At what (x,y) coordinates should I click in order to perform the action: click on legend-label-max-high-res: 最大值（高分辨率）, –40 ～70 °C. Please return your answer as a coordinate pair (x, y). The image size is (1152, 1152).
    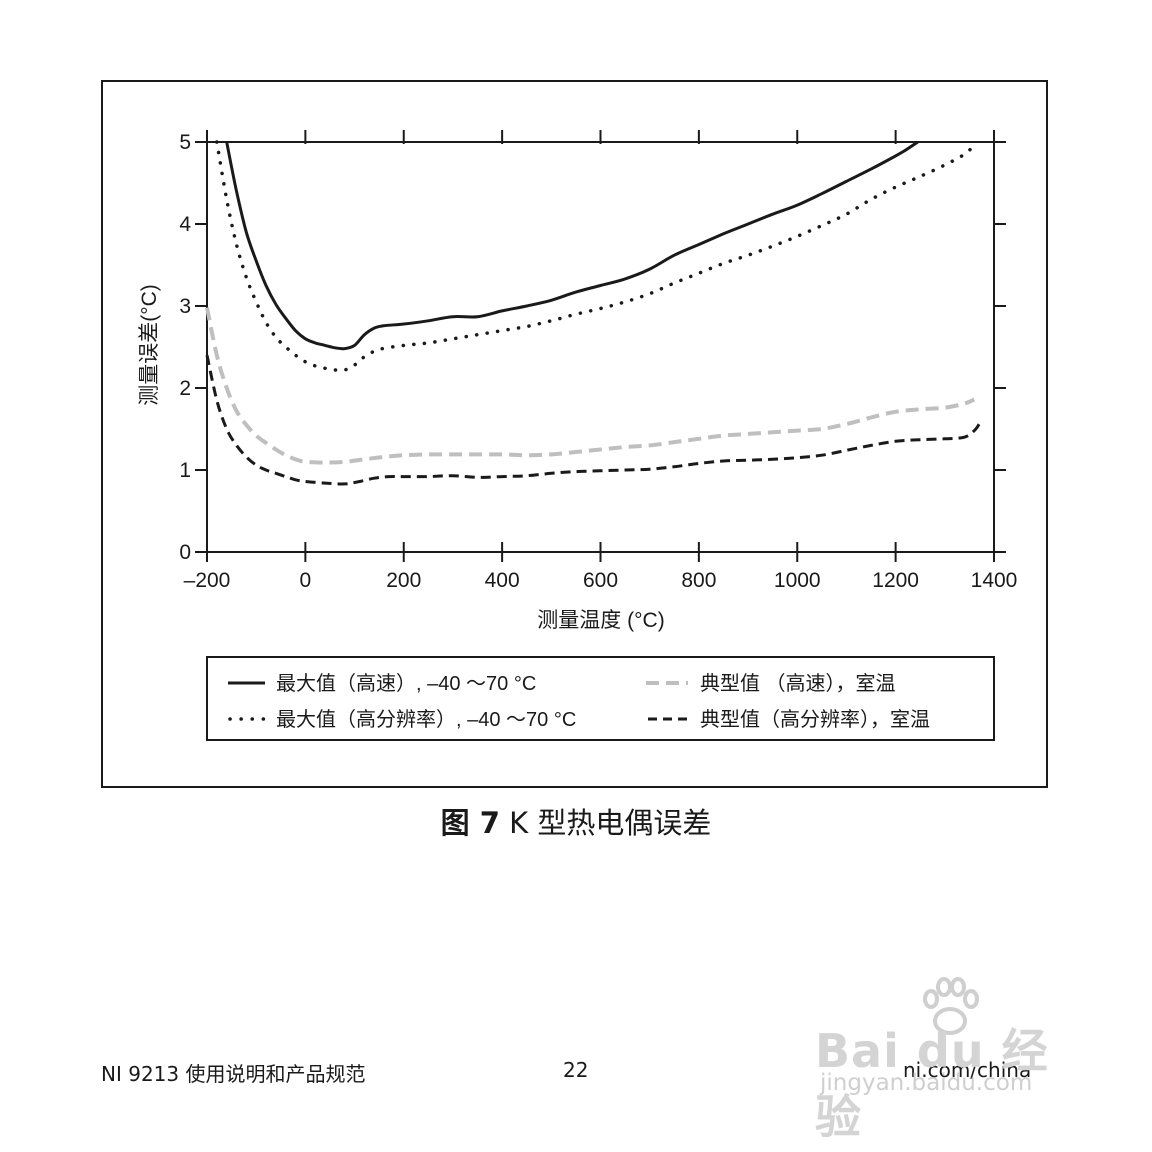
    Looking at the image, I should click on (426, 719).